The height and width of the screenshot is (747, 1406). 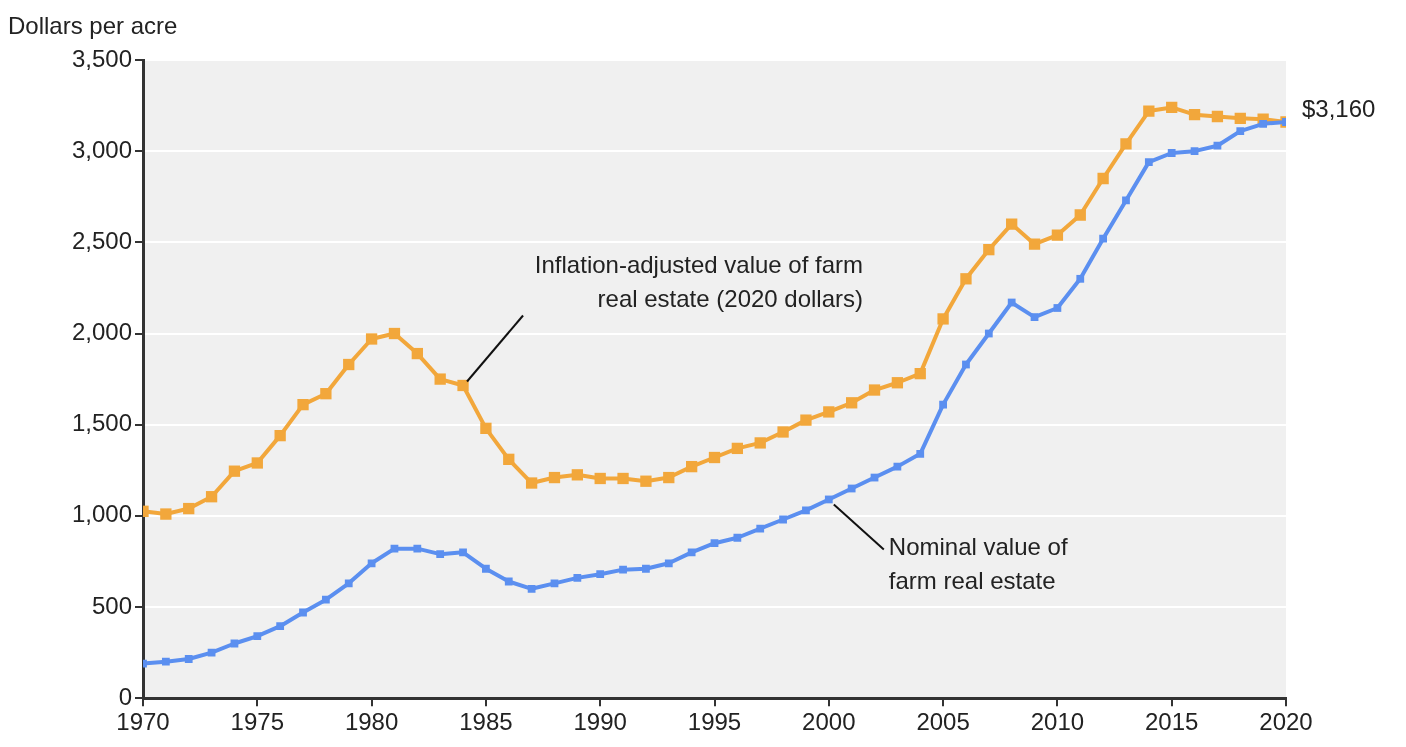 What do you see at coordinates (371, 722) in the screenshot?
I see `x-tick-label: 1980` at bounding box center [371, 722].